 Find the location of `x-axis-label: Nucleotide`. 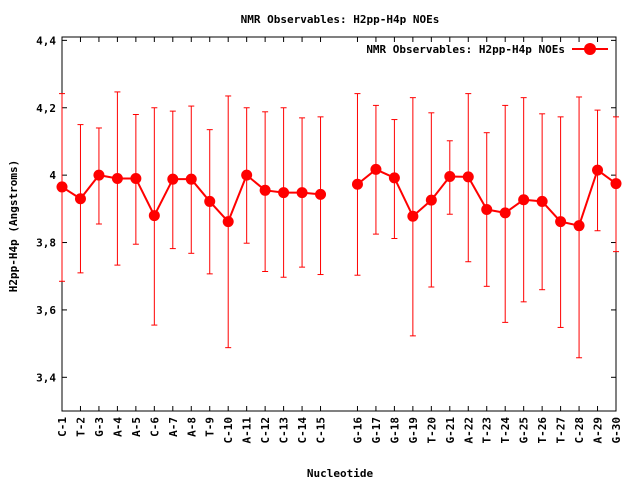

x-axis-label: Nucleotide is located at coordinates (340, 473).